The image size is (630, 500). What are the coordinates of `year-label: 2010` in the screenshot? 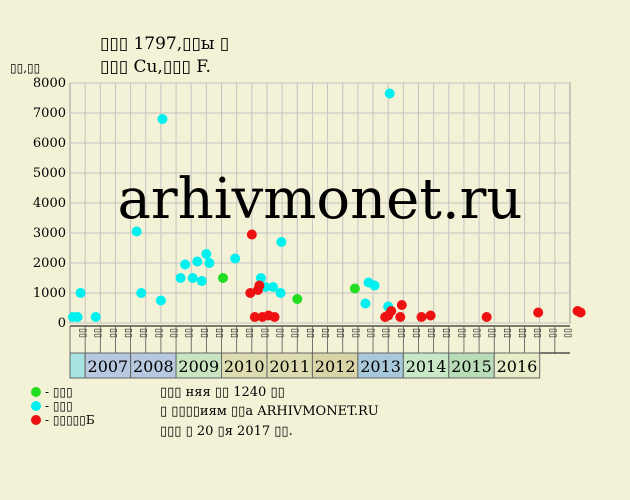 It's located at (244, 366).